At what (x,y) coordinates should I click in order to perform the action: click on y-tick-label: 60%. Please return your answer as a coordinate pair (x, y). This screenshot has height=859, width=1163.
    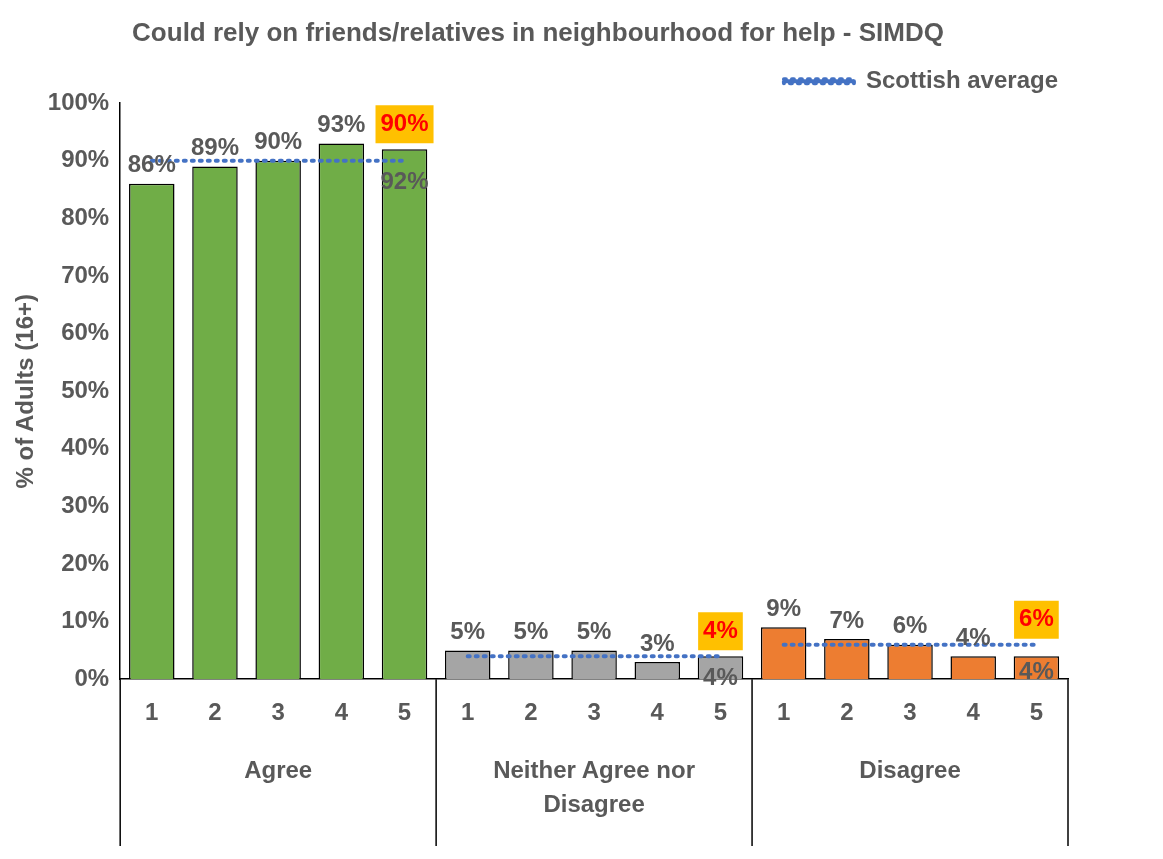
    Looking at the image, I should click on (85, 332).